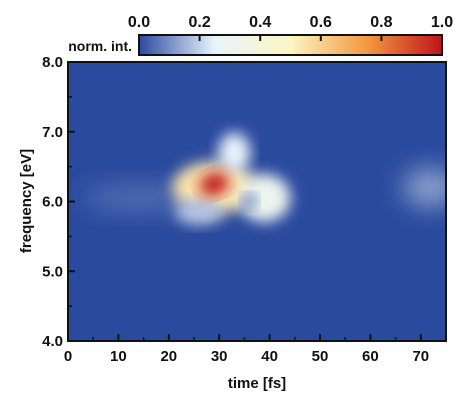 This screenshot has height=403, width=474. What do you see at coordinates (264, 198) in the screenshot?
I see `heatmap-right-lobe` at bounding box center [264, 198].